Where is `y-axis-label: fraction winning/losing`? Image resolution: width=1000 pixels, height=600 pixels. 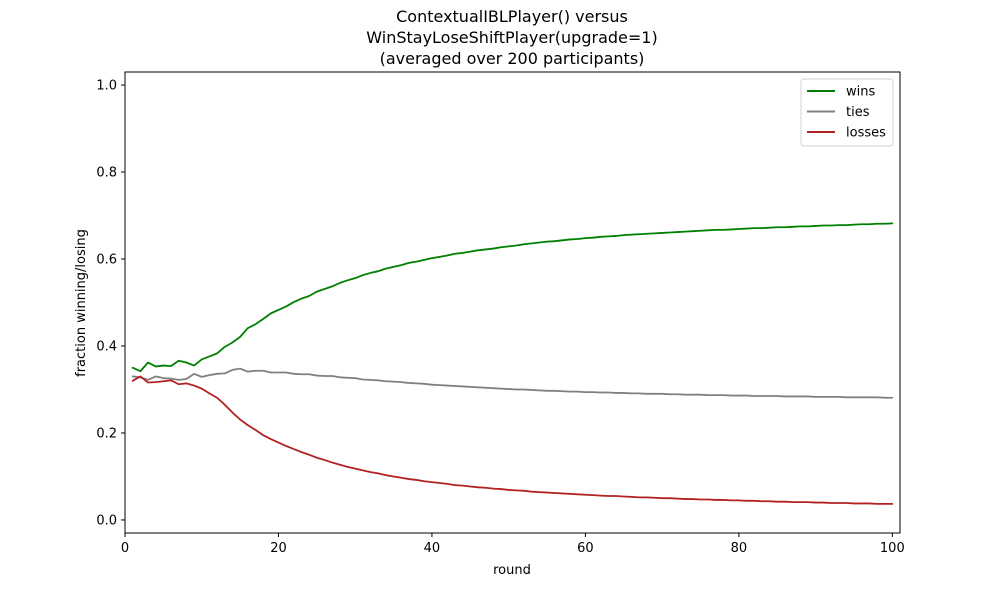 y-axis-label: fraction winning/losing is located at coordinates (81, 303).